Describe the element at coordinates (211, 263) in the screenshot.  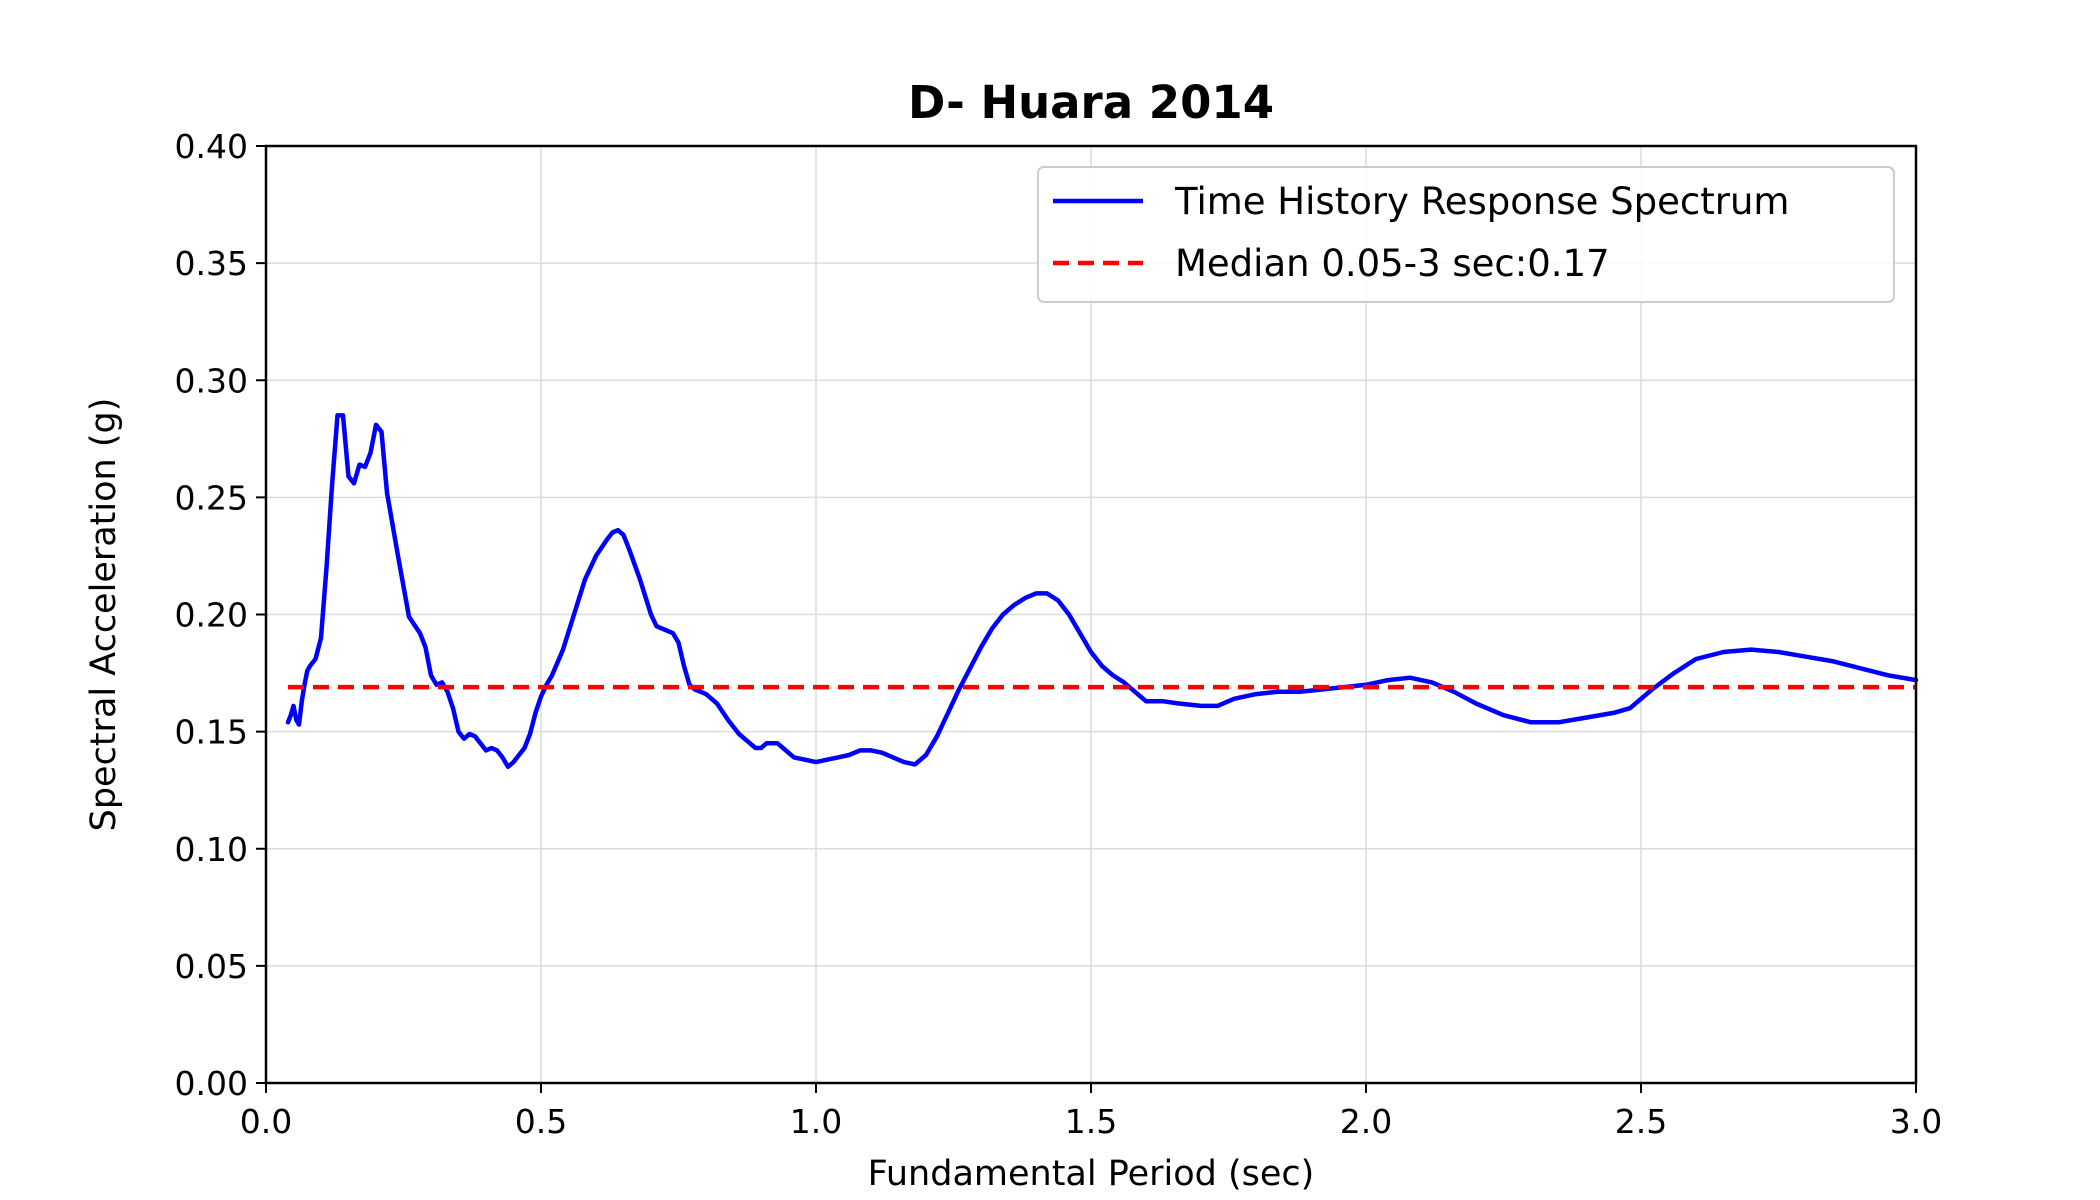
I see `y-tick-label: 0.35` at that location.